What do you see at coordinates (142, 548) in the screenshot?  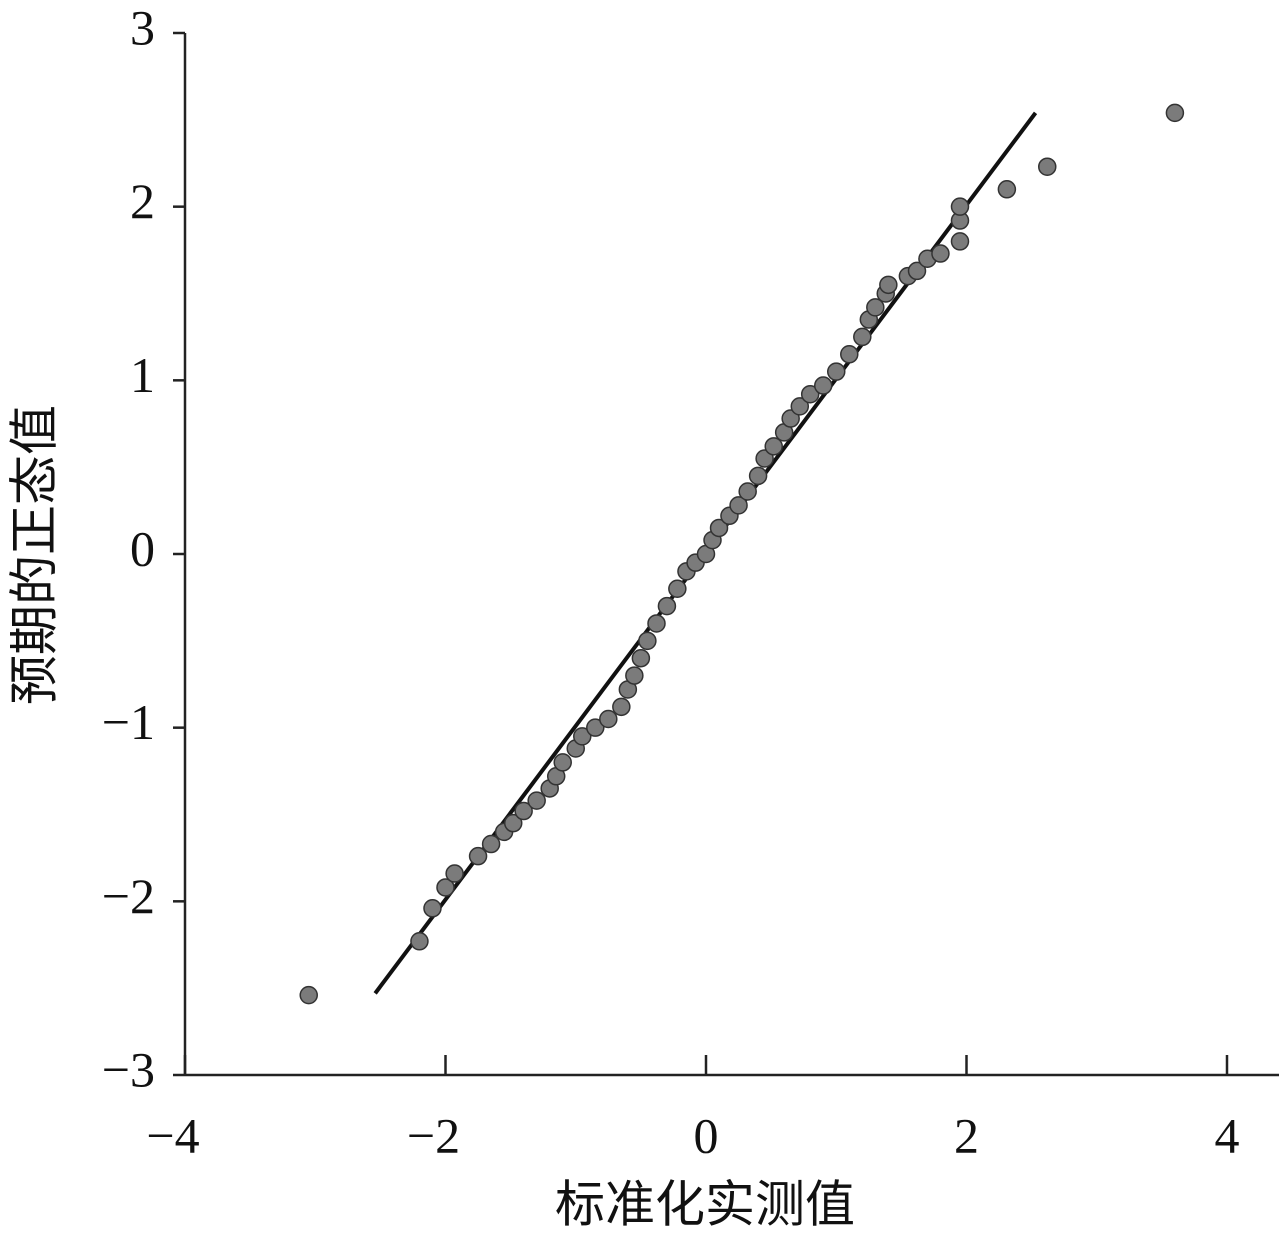 I see `y-tick-label: 0` at bounding box center [142, 548].